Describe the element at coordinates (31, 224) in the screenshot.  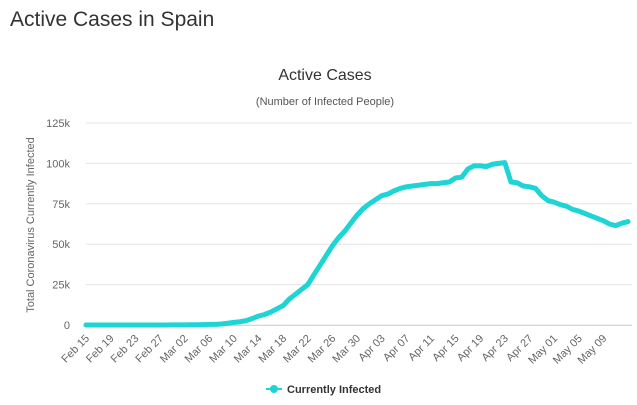
I see `y-axis-title: Total Coronavirus Currently Infected` at that location.